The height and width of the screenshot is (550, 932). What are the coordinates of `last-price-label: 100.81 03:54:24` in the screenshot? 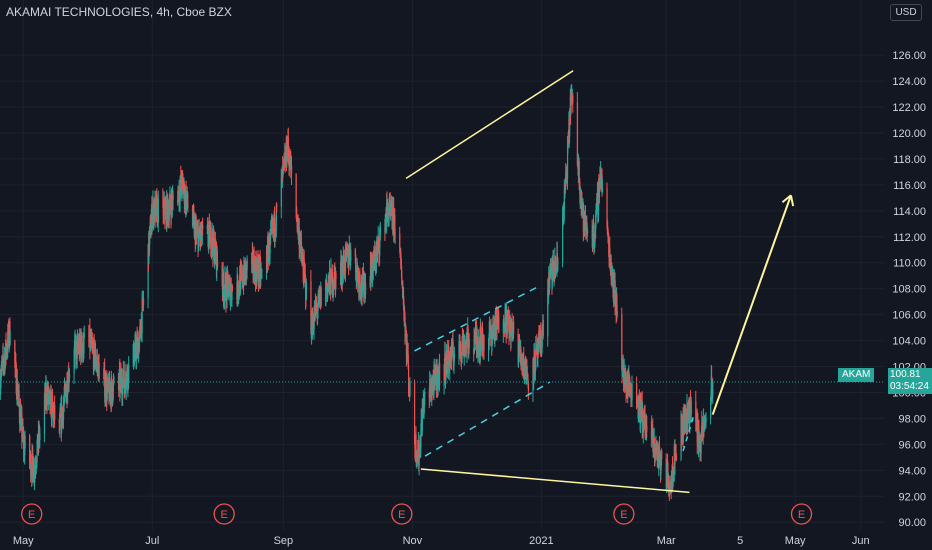 It's located at (910, 381).